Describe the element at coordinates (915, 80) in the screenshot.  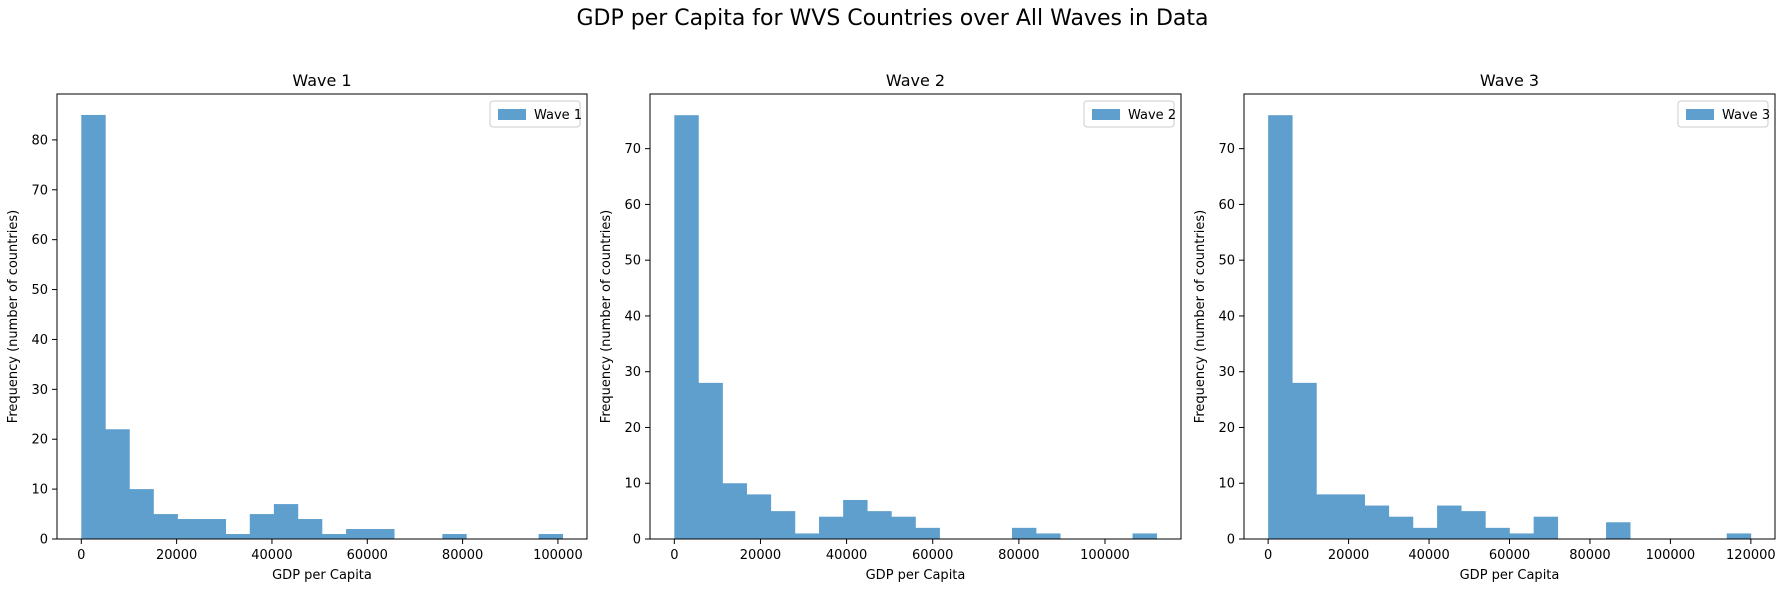
I see `subplot-title: Wave 2` at that location.